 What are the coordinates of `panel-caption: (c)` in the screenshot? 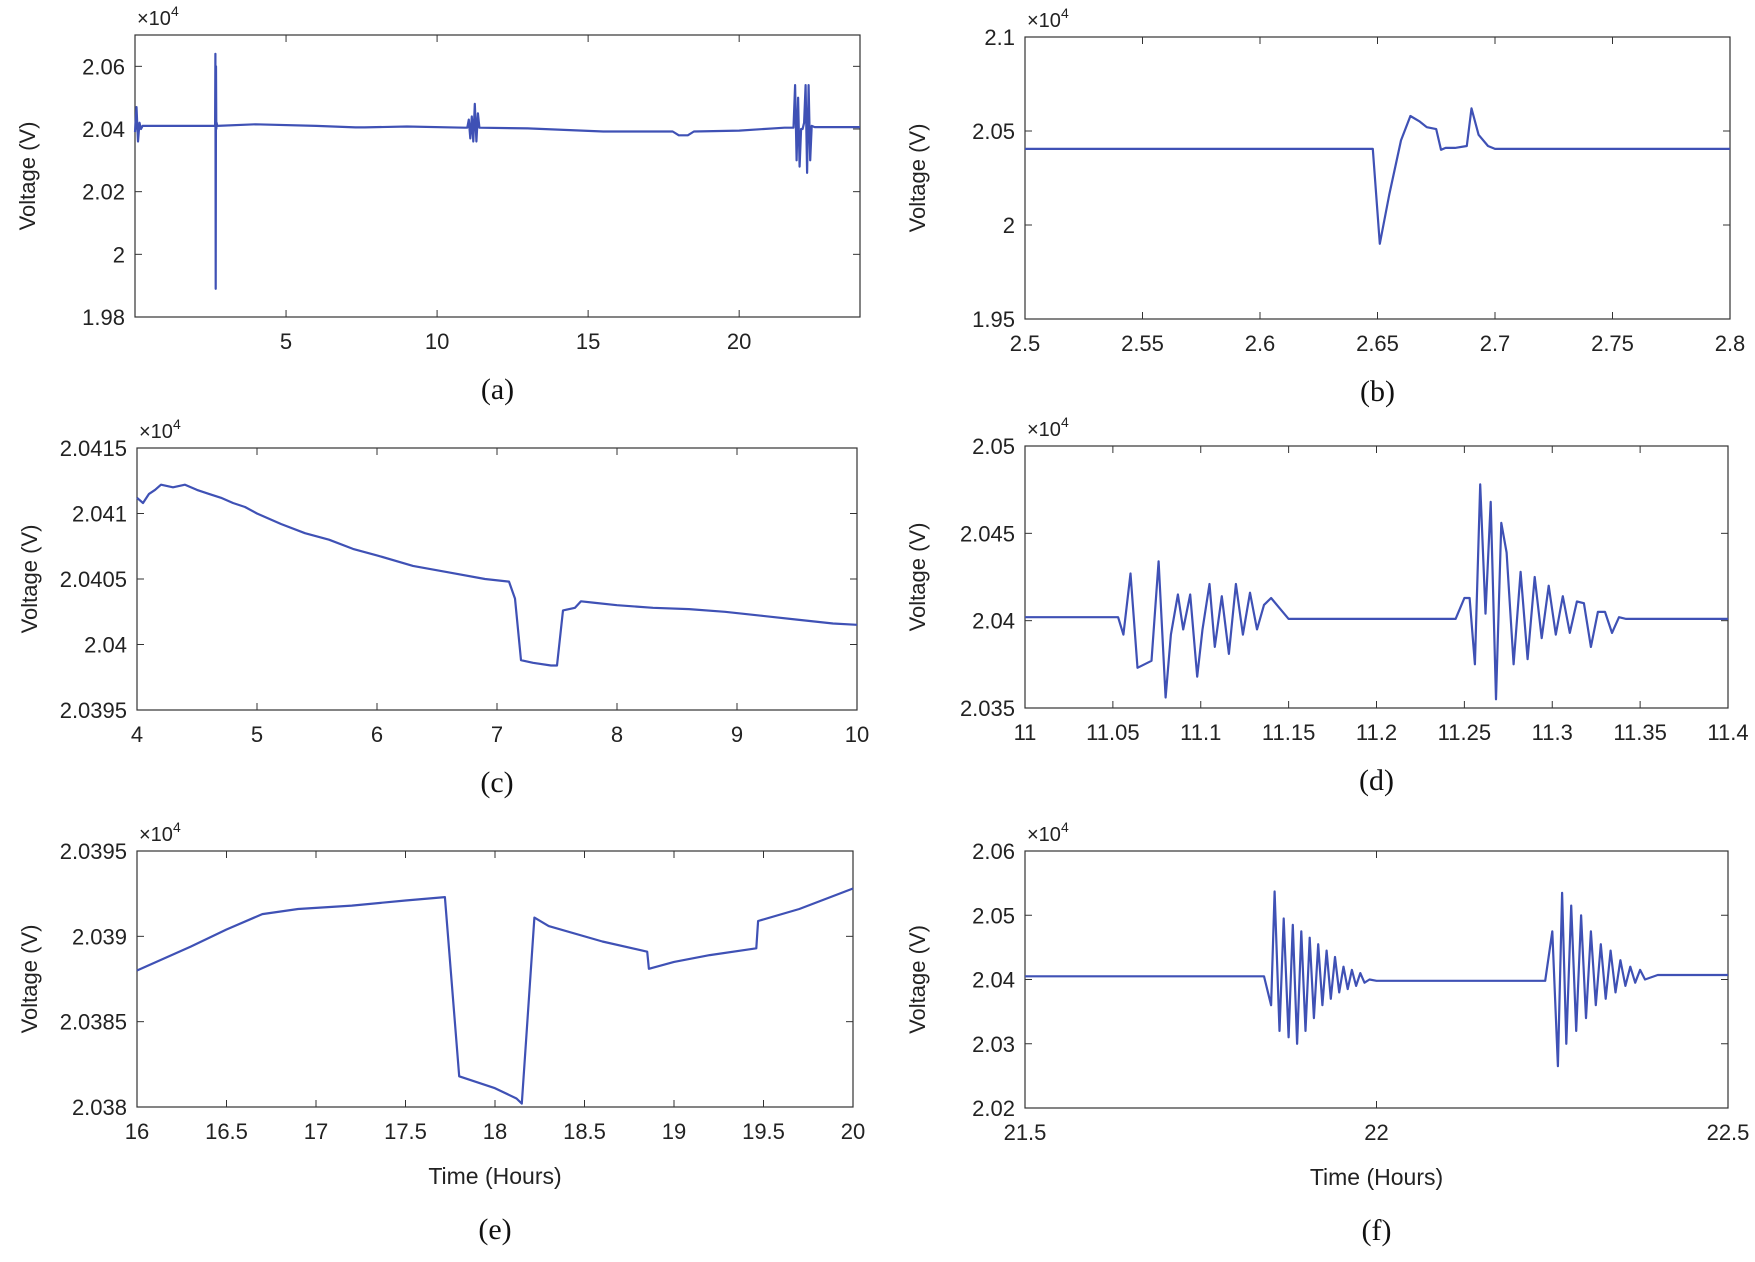 It's located at (496, 782).